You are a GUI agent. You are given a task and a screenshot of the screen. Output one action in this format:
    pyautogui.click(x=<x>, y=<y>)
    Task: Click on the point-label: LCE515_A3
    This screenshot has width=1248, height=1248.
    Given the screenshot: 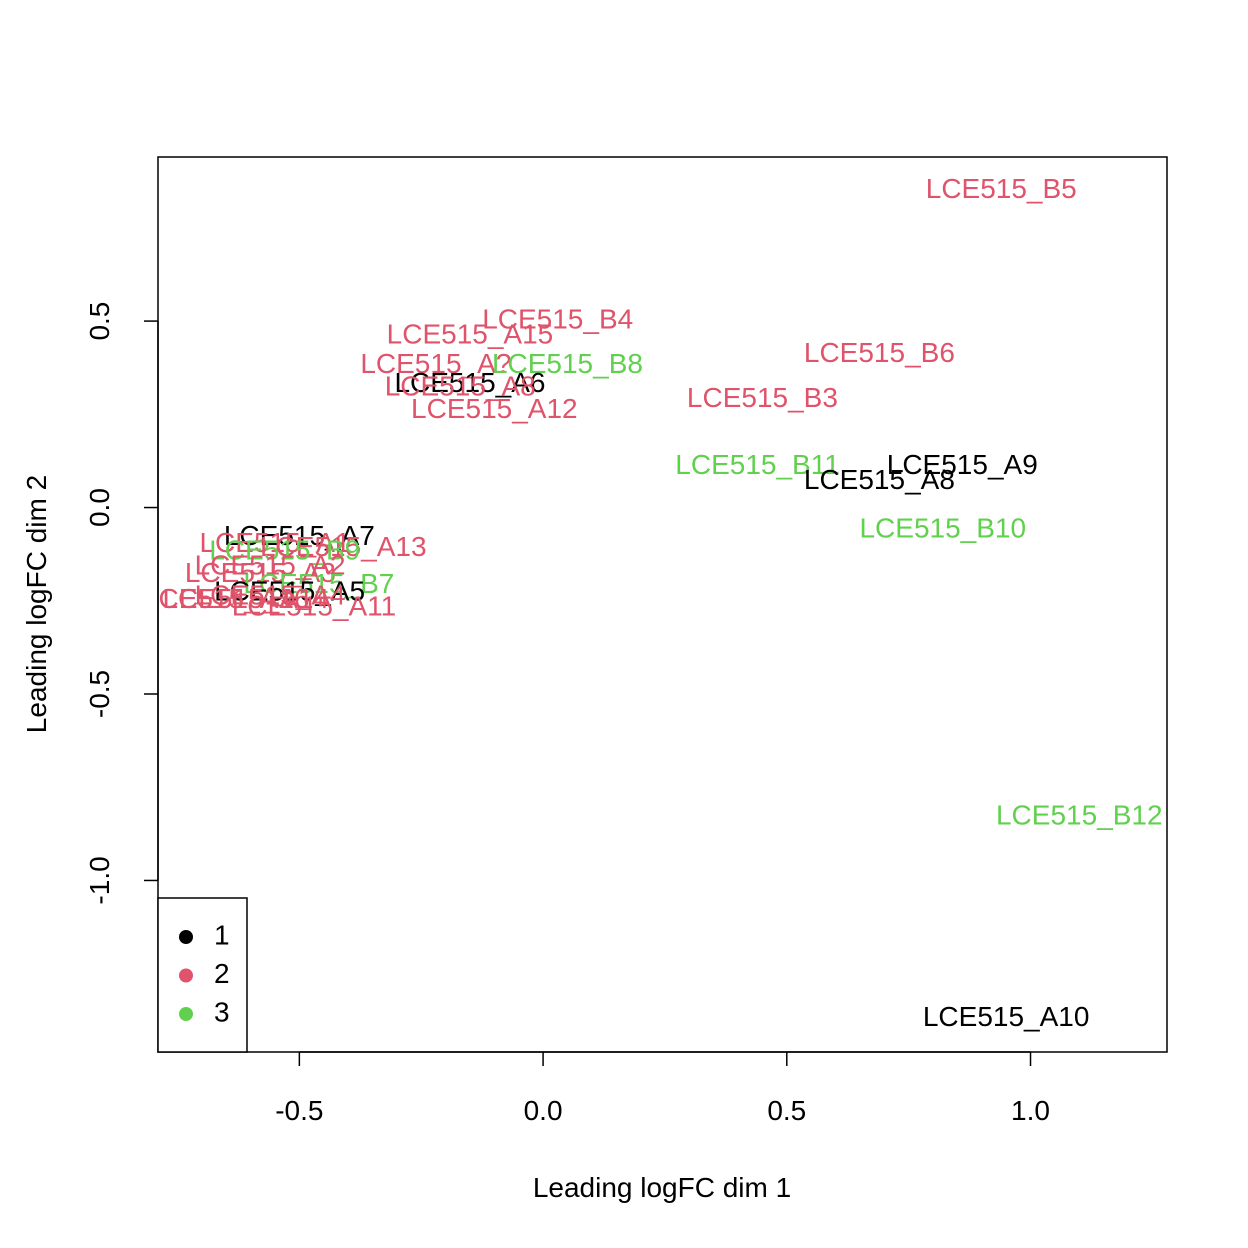 What is the action you would take?
    pyautogui.click(x=260, y=572)
    